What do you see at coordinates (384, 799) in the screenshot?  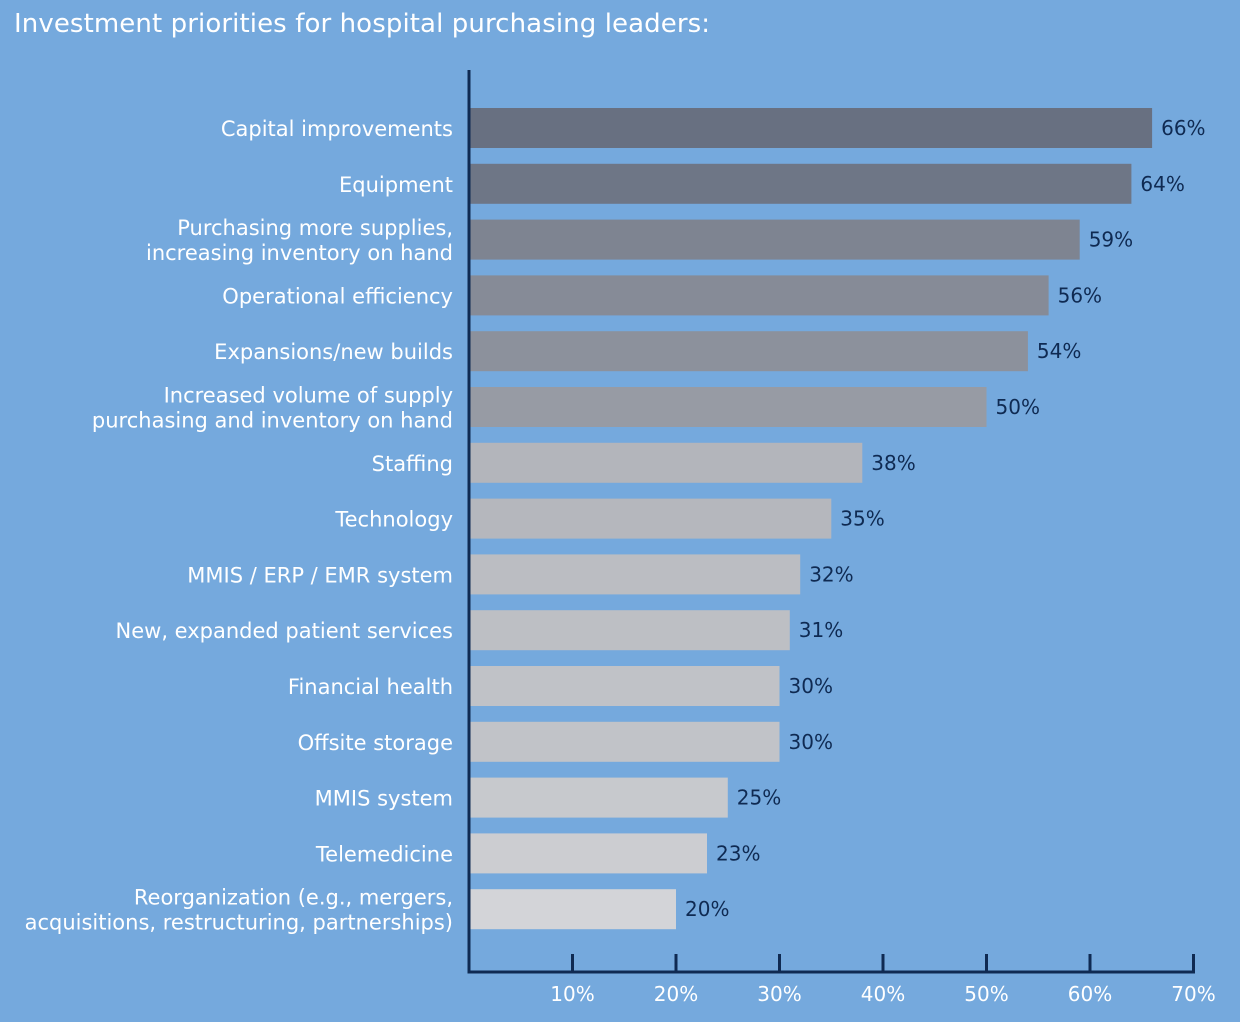 I see `category-label: MMIS system` at bounding box center [384, 799].